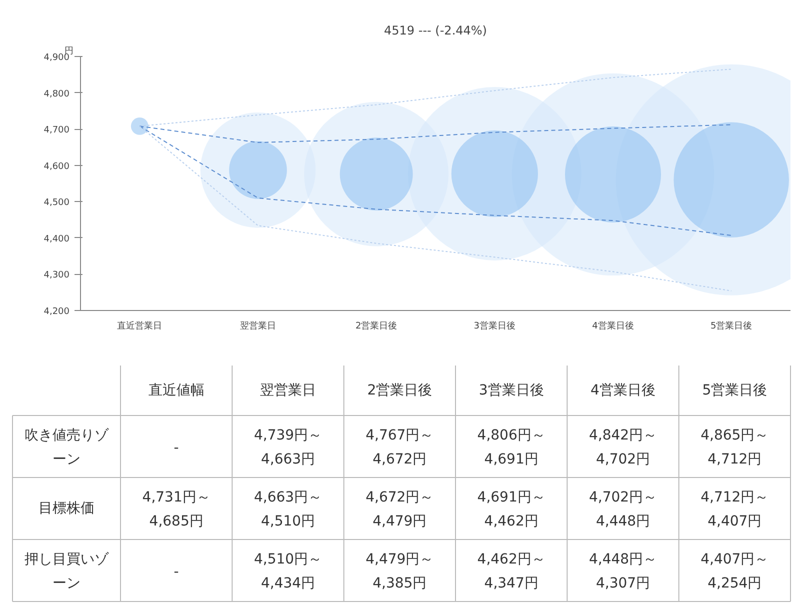 This screenshot has width=802, height=607. I want to click on text: 4,739円～4,663円, so click(288, 448).